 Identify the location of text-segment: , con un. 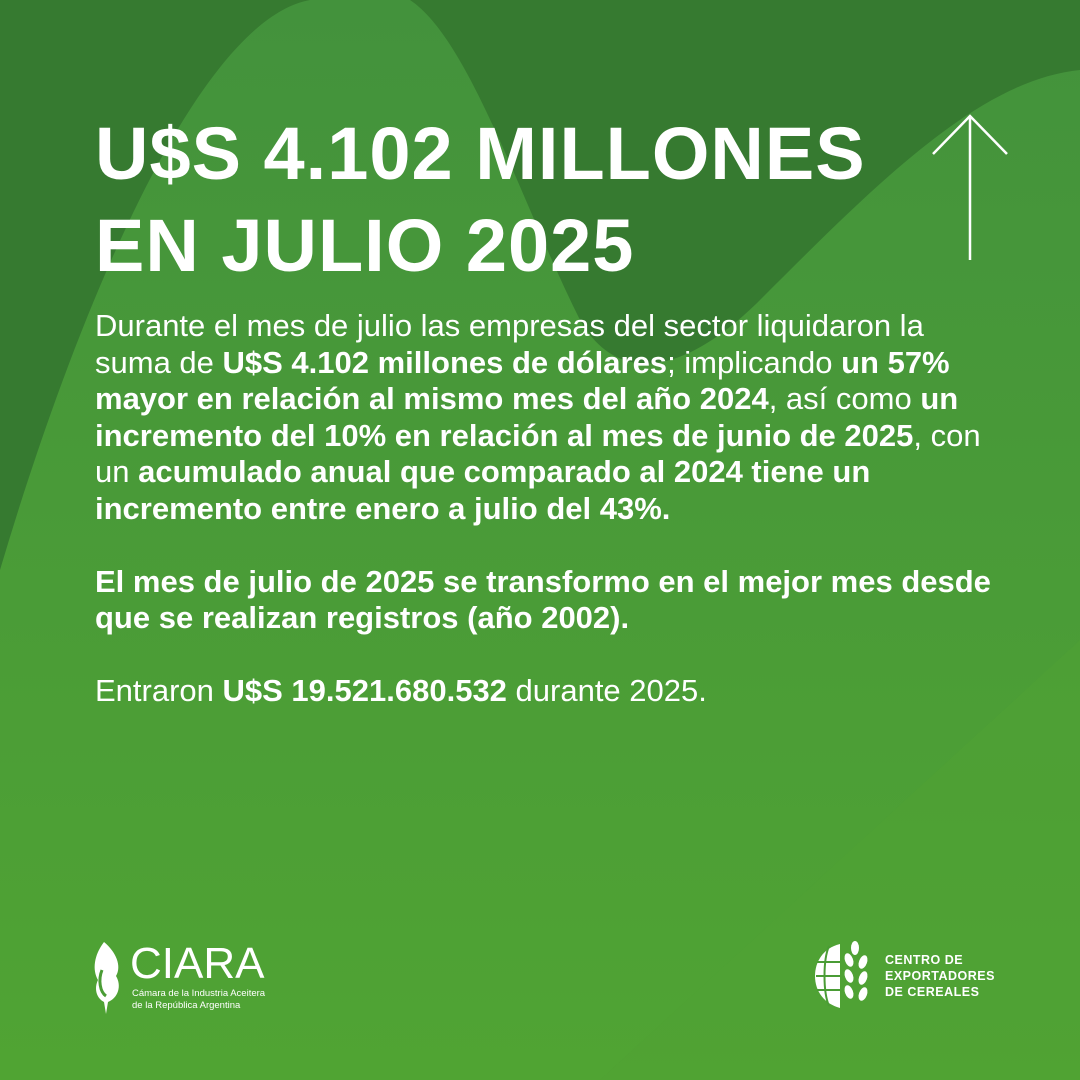
(538, 453).